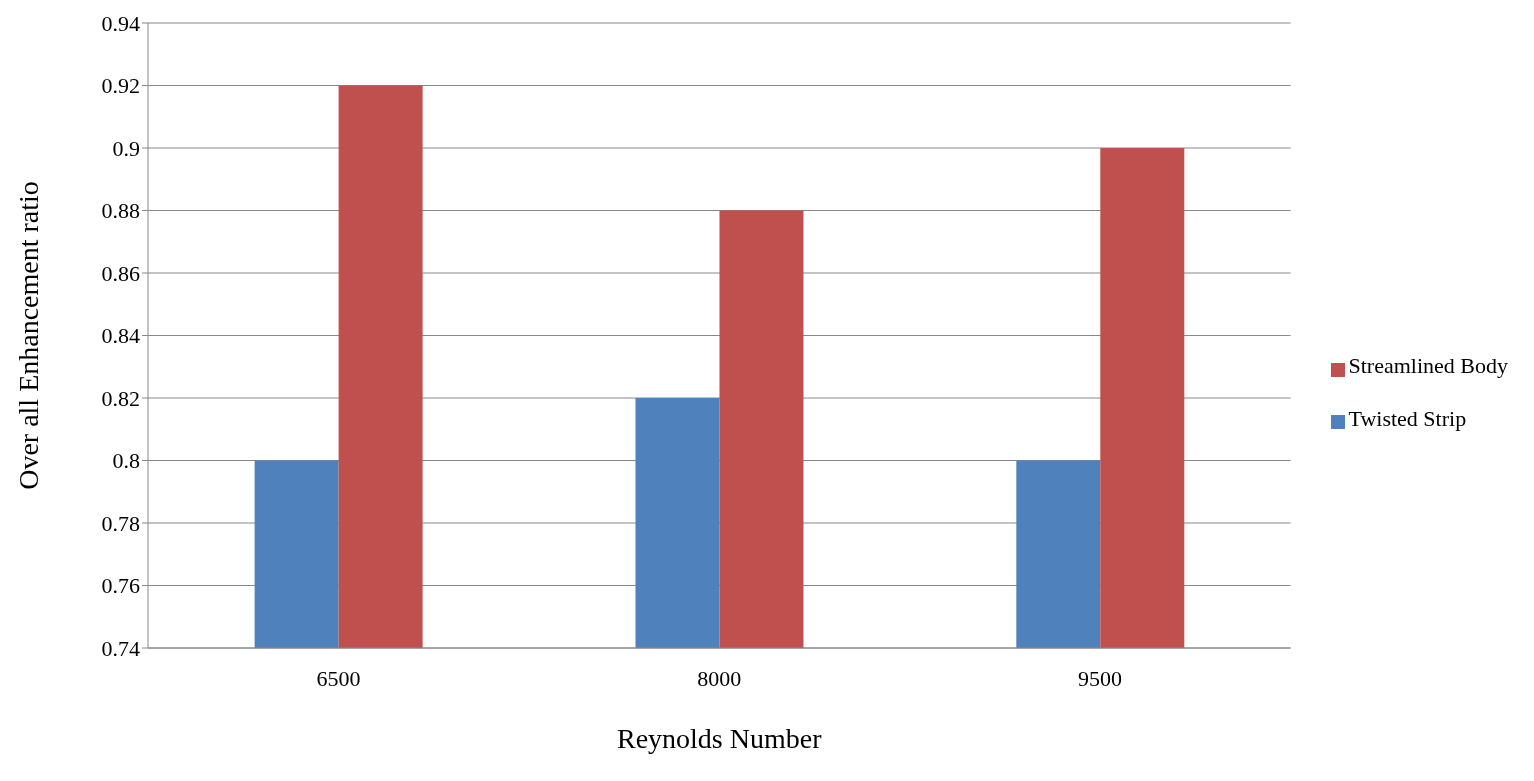 This screenshot has width=1534, height=781. Describe the element at coordinates (1428, 366) in the screenshot. I see `legend-label: Streamlined Body` at that location.